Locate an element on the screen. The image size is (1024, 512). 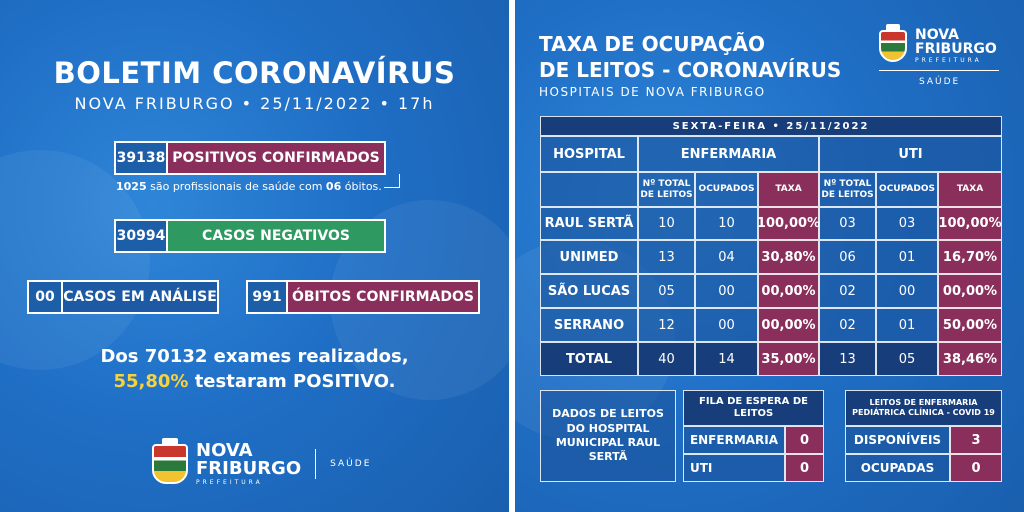
subheader-taxa-uti: TAXA is located at coordinates (970, 189).